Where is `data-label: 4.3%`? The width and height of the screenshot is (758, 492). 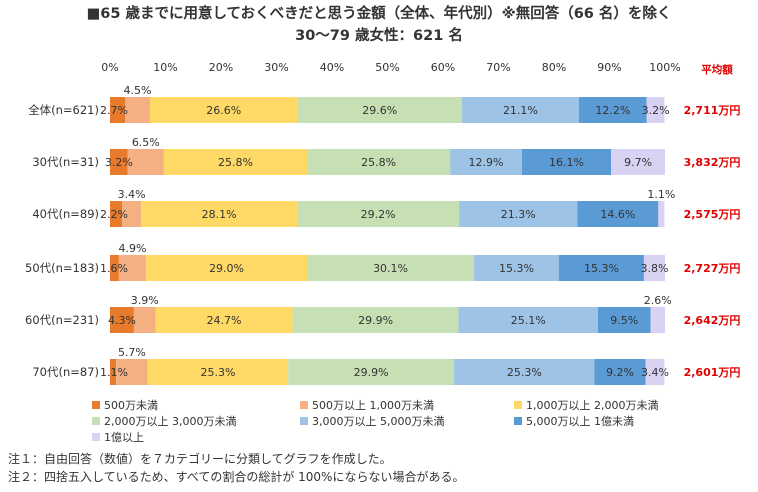
data-label: 4.3% is located at coordinates (122, 320).